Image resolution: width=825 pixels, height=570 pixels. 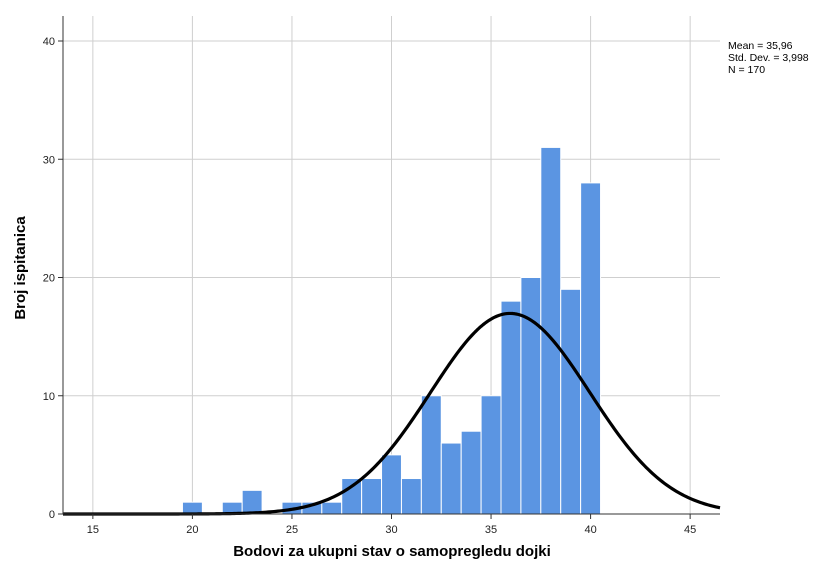 What do you see at coordinates (192, 530) in the screenshot?
I see `x-tick-label: 20` at bounding box center [192, 530].